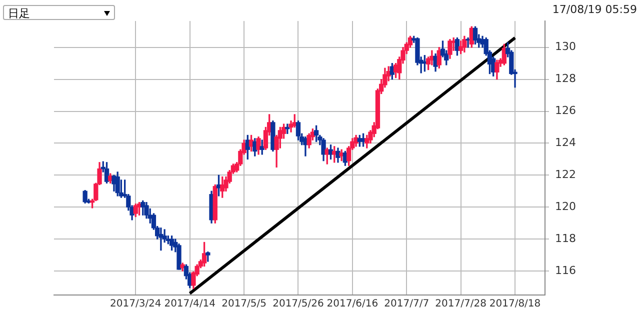 The image size is (640, 335). What do you see at coordinates (565, 270) in the screenshot?
I see `y-tick-label: 116` at bounding box center [565, 270].